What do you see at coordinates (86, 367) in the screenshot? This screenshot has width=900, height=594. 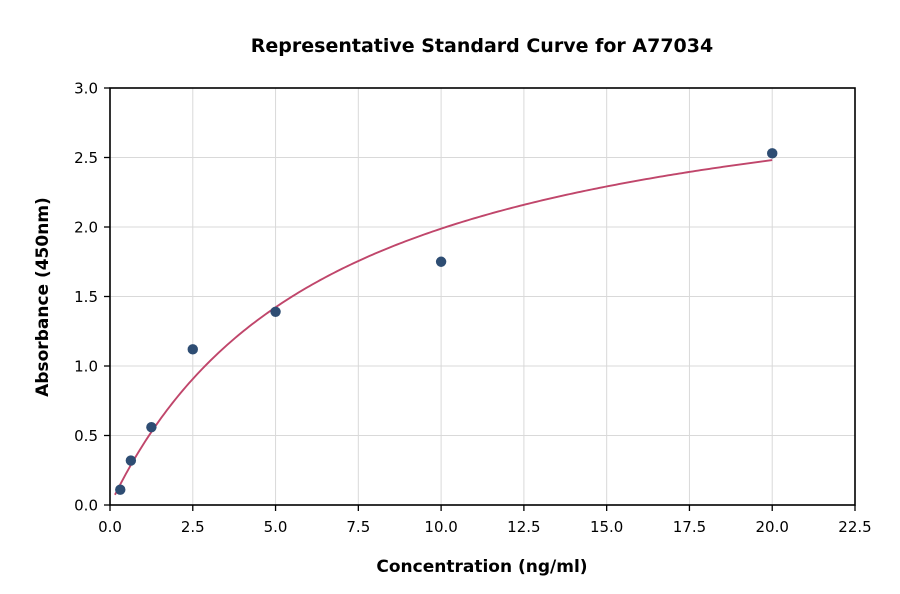 I see `y-tick-label: 1.0` at bounding box center [86, 367].